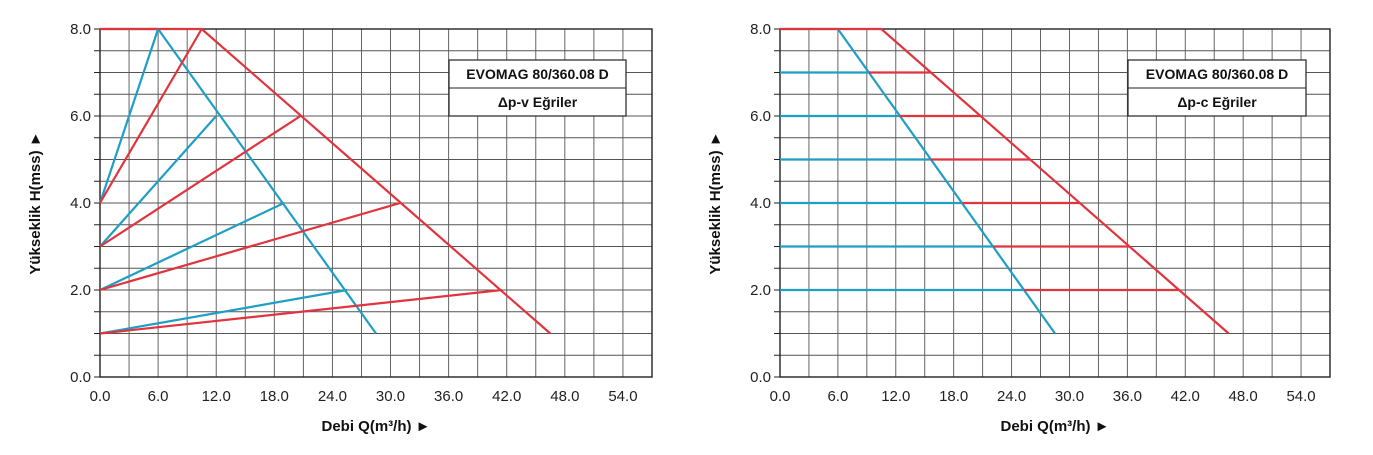 The height and width of the screenshot is (455, 1373). Describe the element at coordinates (537, 88) in the screenshot. I see `legend-box: EVOMAG 80/360.08 D Δp-v Eğriler` at that location.